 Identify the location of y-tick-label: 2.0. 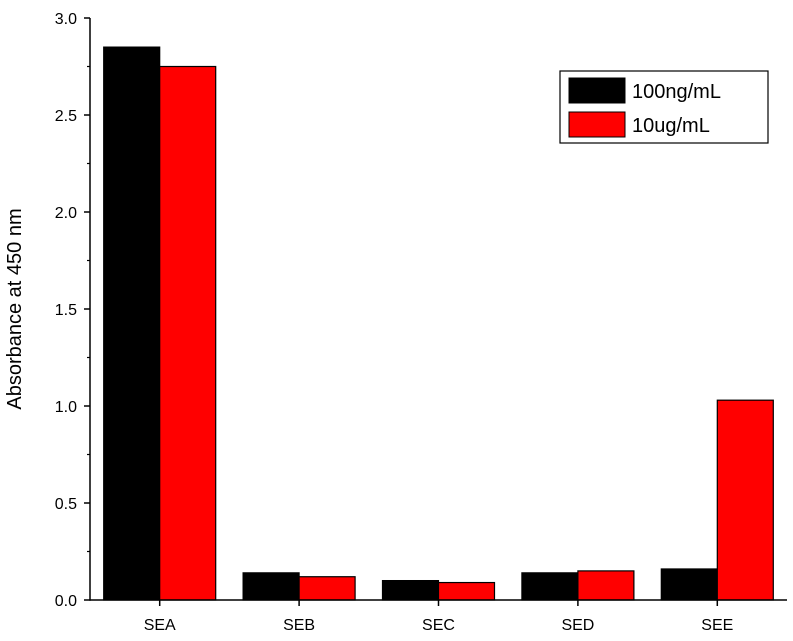
(66, 213).